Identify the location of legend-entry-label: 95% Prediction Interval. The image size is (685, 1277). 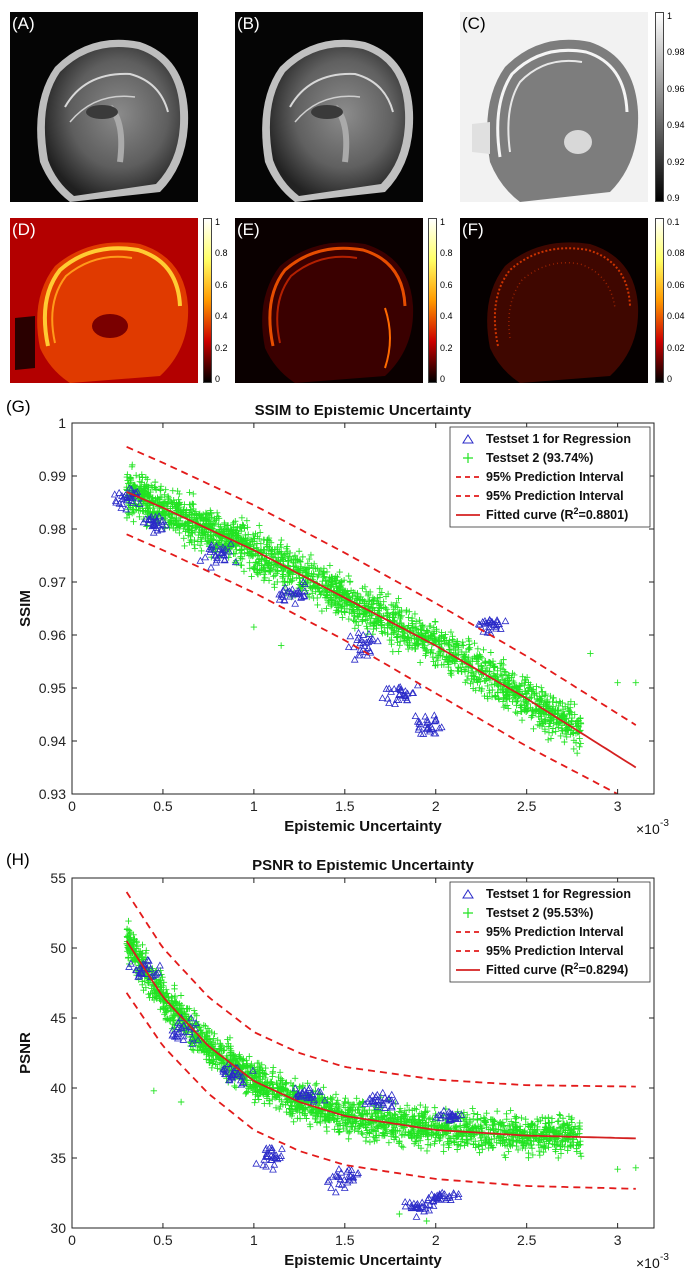
(555, 477).